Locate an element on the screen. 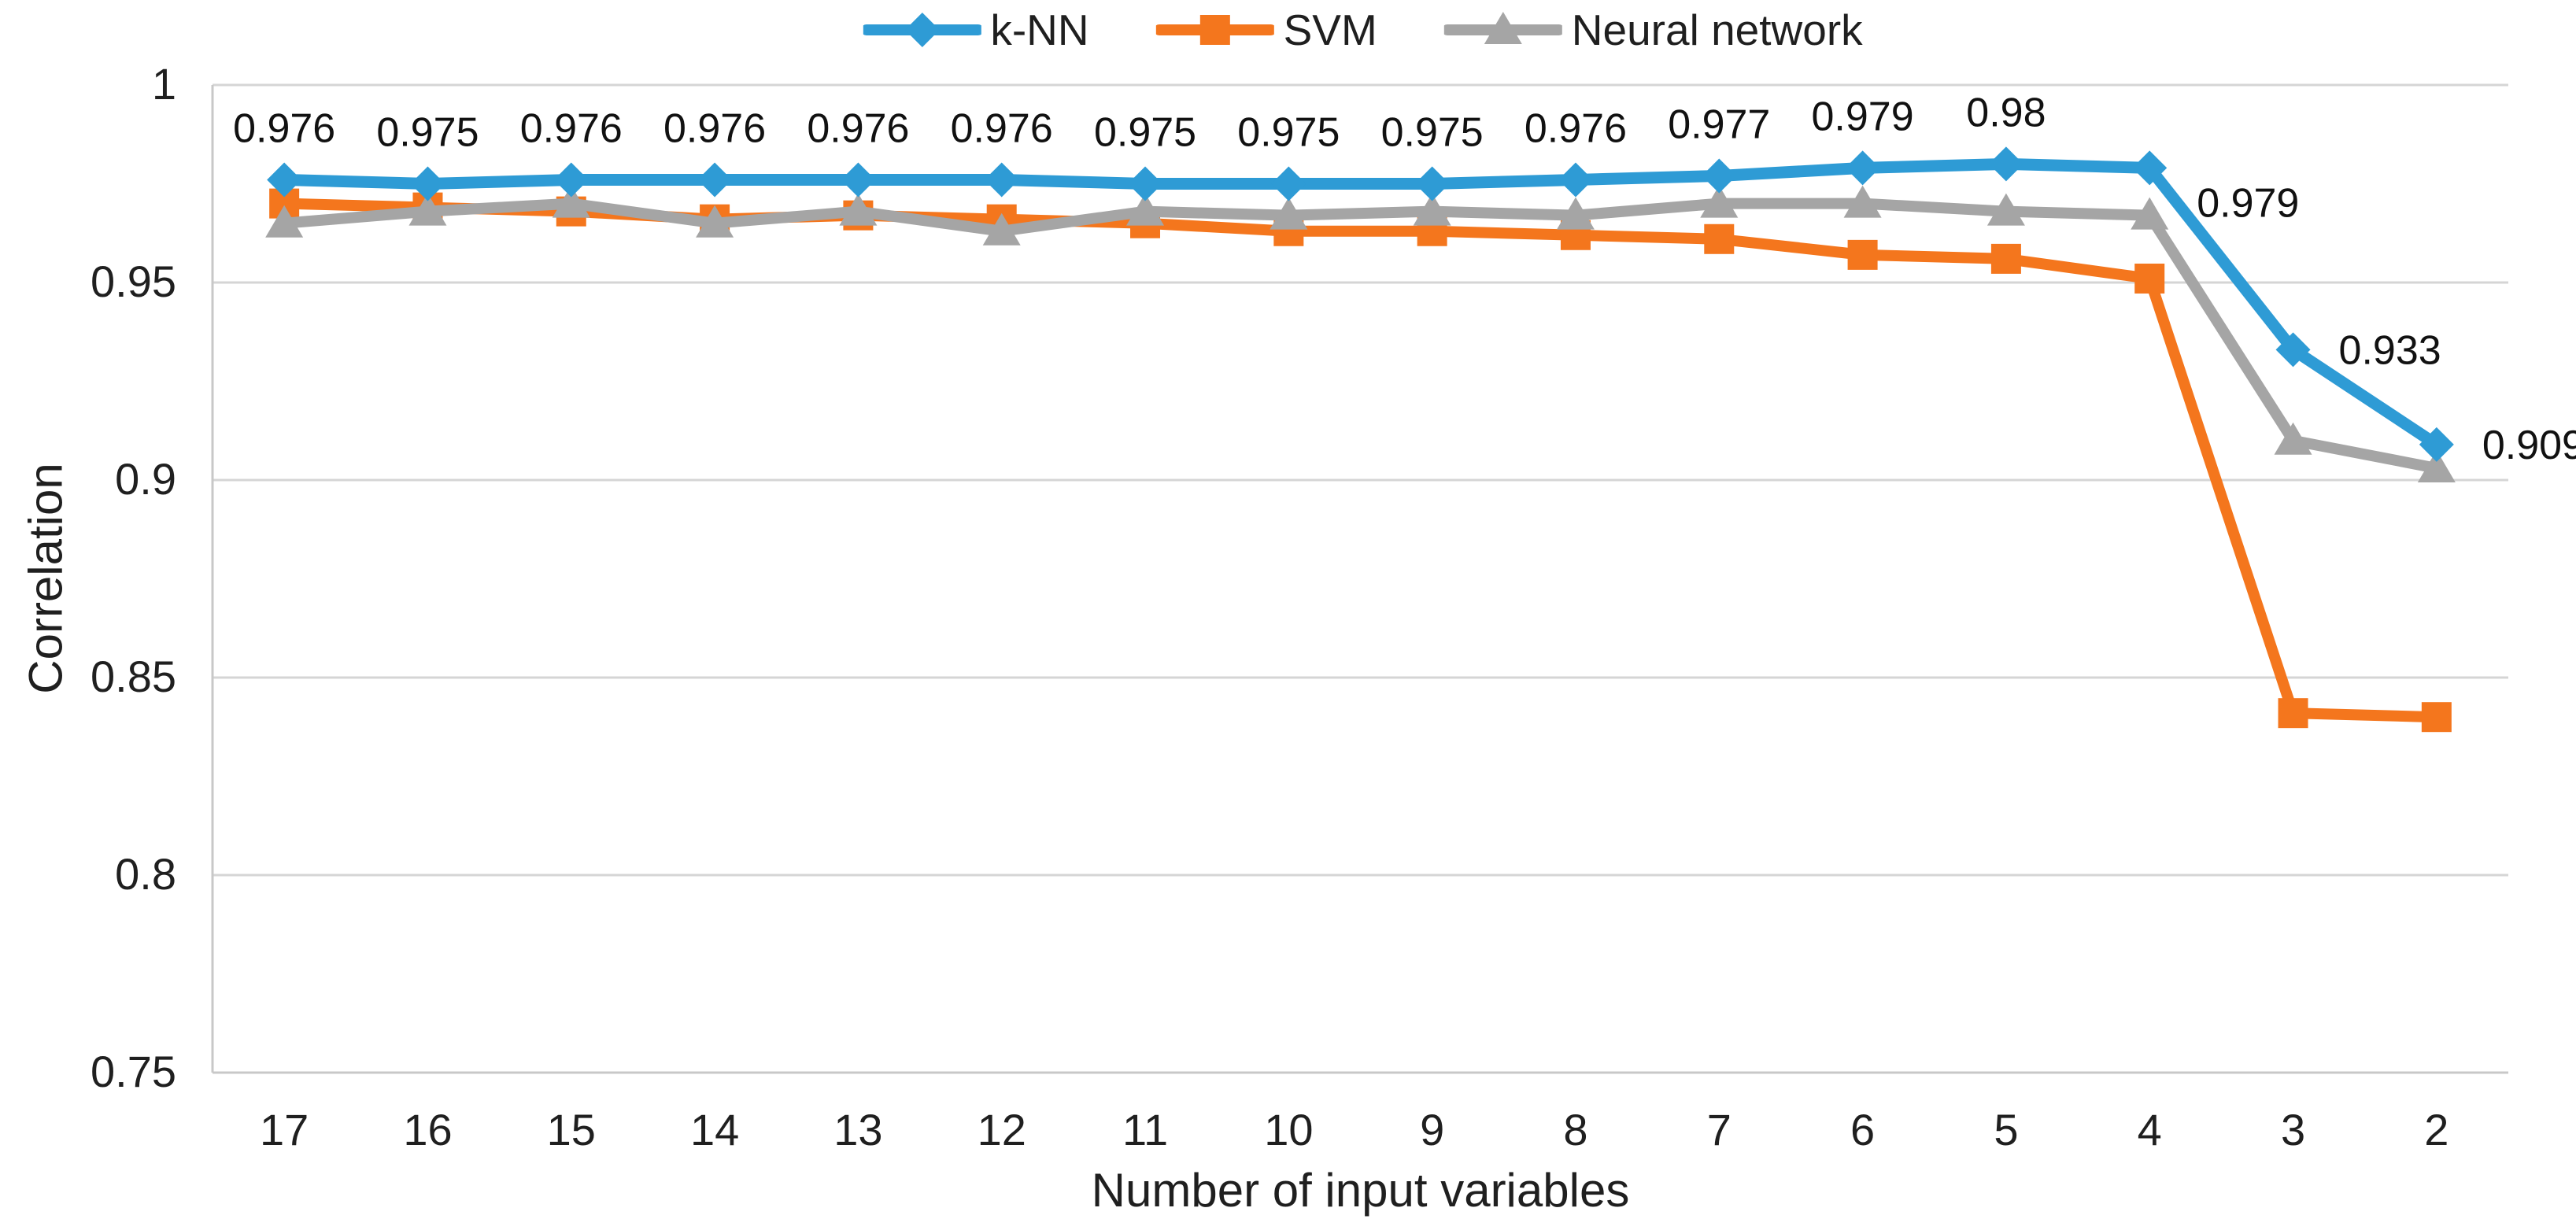 The width and height of the screenshot is (2576, 1230). legend-marker-svm is located at coordinates (1214, 30).